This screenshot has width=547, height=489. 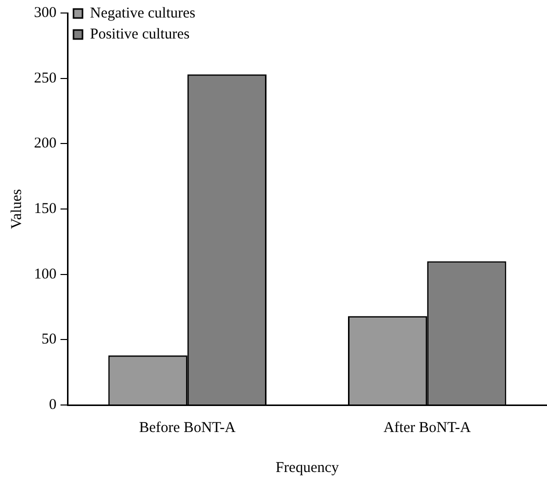 What do you see at coordinates (187, 428) in the screenshot?
I see `x-tick-label: Before BoNT-A` at bounding box center [187, 428].